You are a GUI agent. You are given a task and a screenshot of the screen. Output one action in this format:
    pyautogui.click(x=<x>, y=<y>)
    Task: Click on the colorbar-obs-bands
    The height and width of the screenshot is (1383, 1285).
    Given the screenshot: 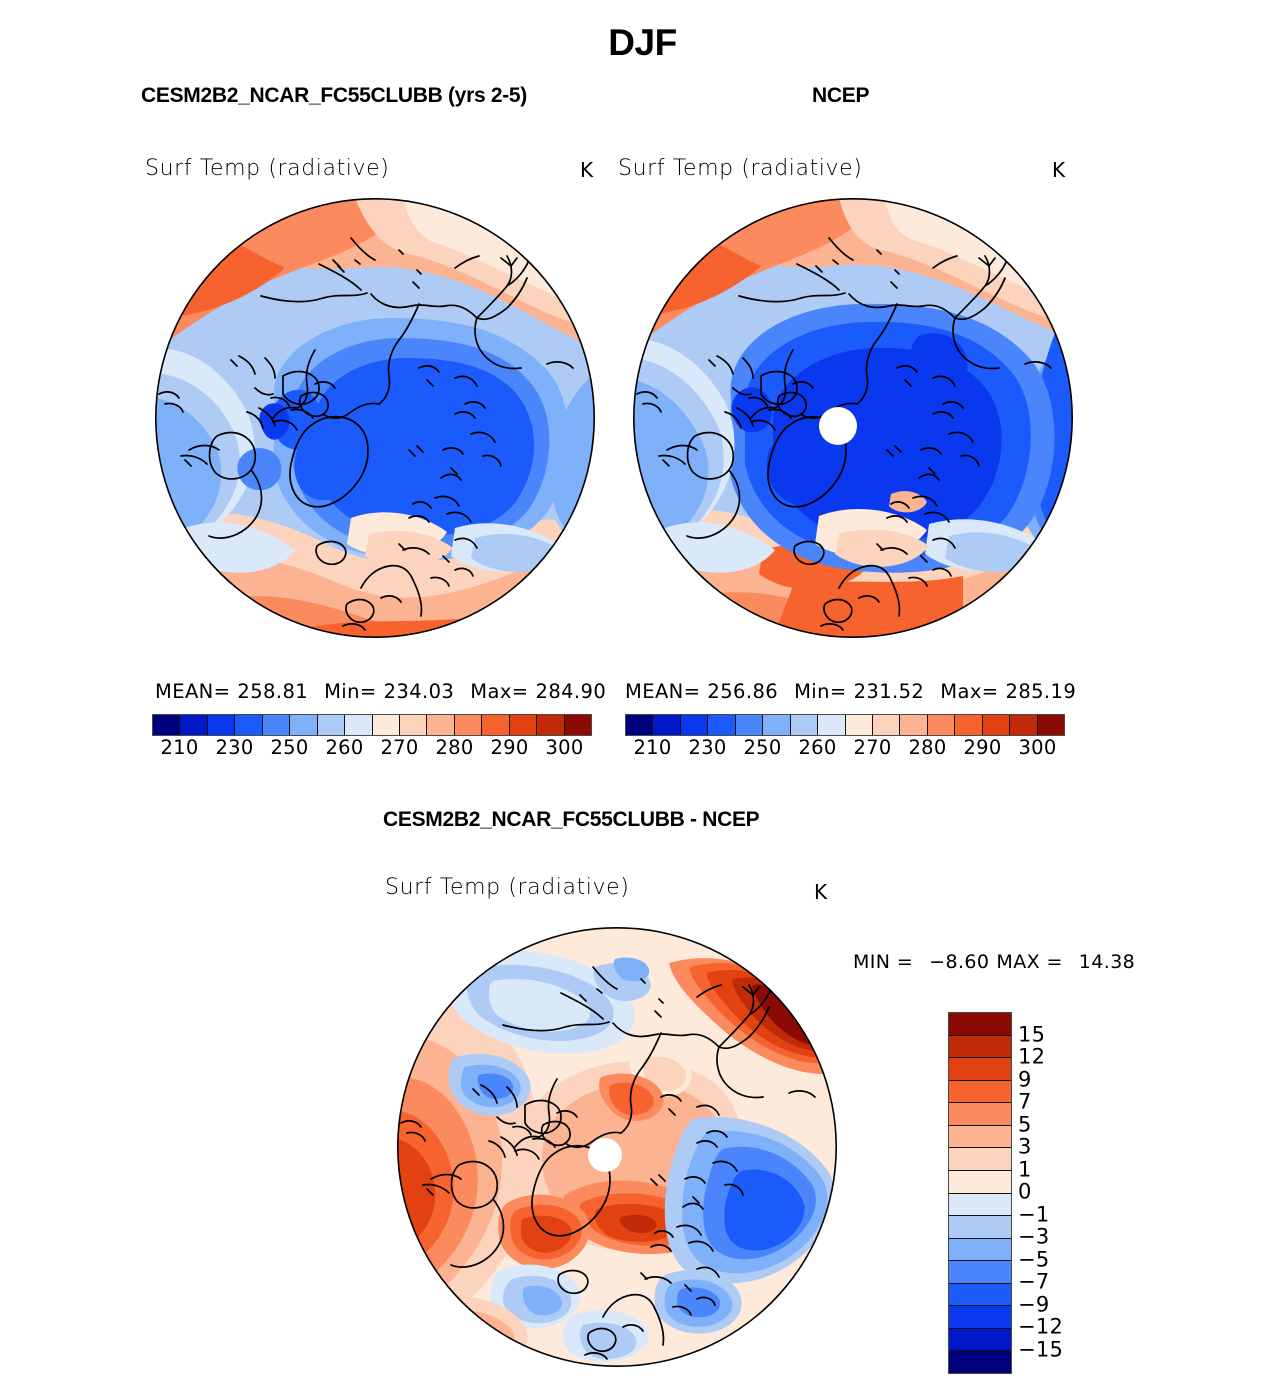 What is the action you would take?
    pyautogui.click(x=845, y=725)
    